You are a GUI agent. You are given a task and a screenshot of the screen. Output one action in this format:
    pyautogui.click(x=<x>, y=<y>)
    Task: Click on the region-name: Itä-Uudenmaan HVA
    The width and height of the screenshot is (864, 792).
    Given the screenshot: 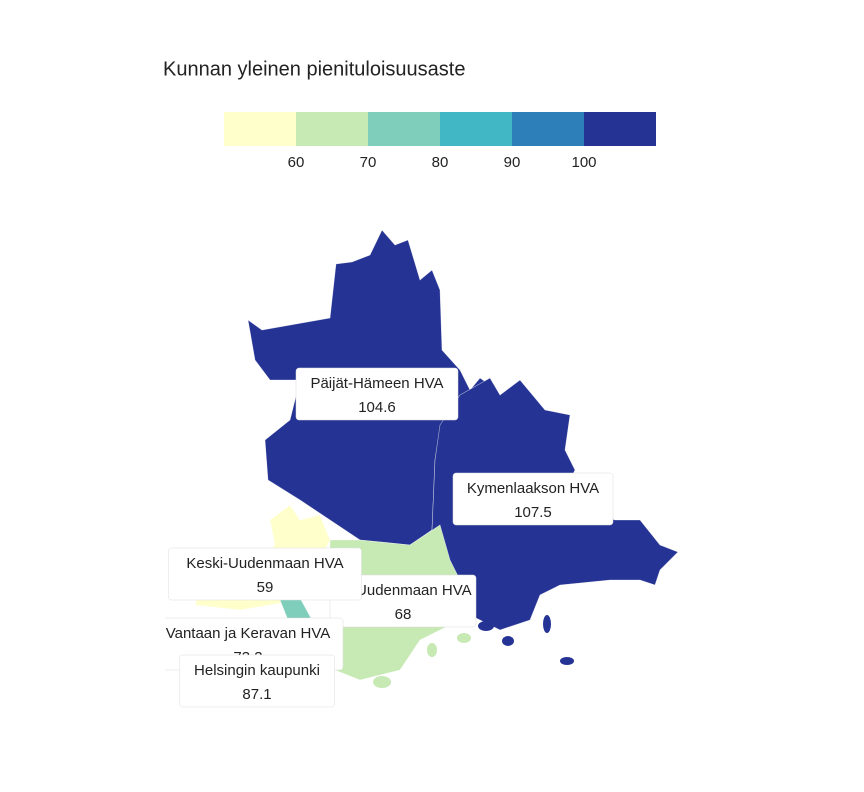 What is the action you would take?
    pyautogui.click(x=402, y=590)
    